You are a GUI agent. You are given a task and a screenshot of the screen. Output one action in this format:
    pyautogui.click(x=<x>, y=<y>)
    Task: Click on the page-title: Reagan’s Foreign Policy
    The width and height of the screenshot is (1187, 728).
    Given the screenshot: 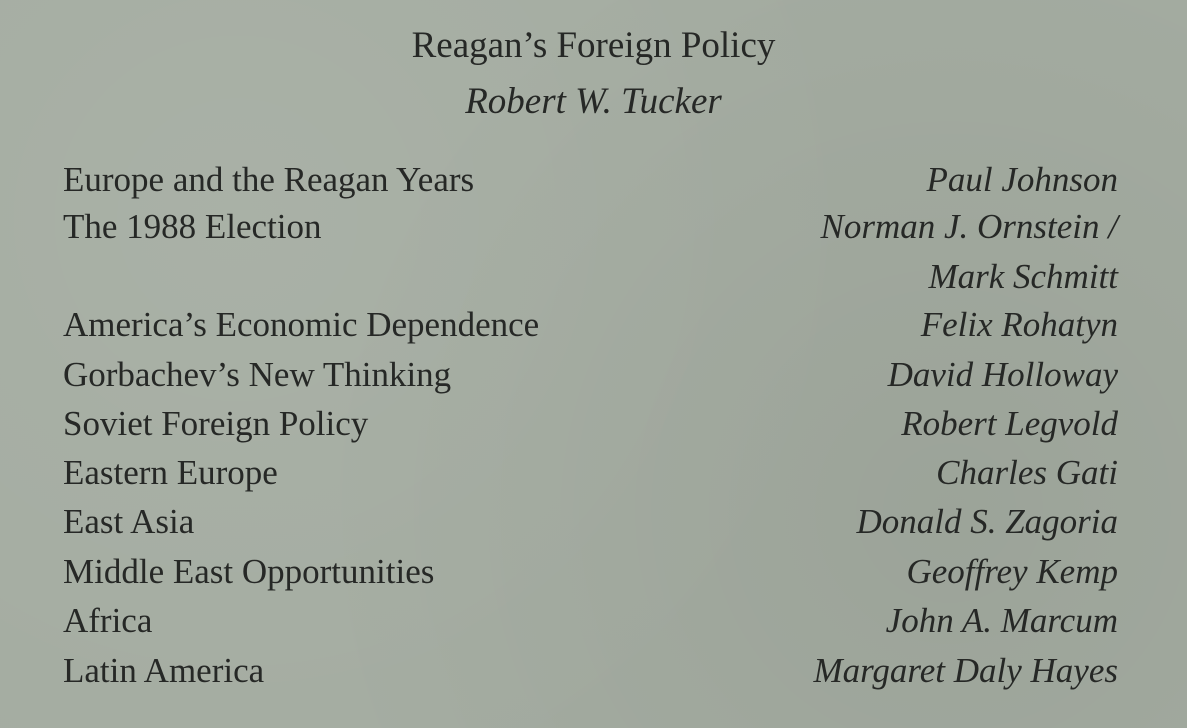 What is the action you would take?
    pyautogui.click(x=593, y=45)
    